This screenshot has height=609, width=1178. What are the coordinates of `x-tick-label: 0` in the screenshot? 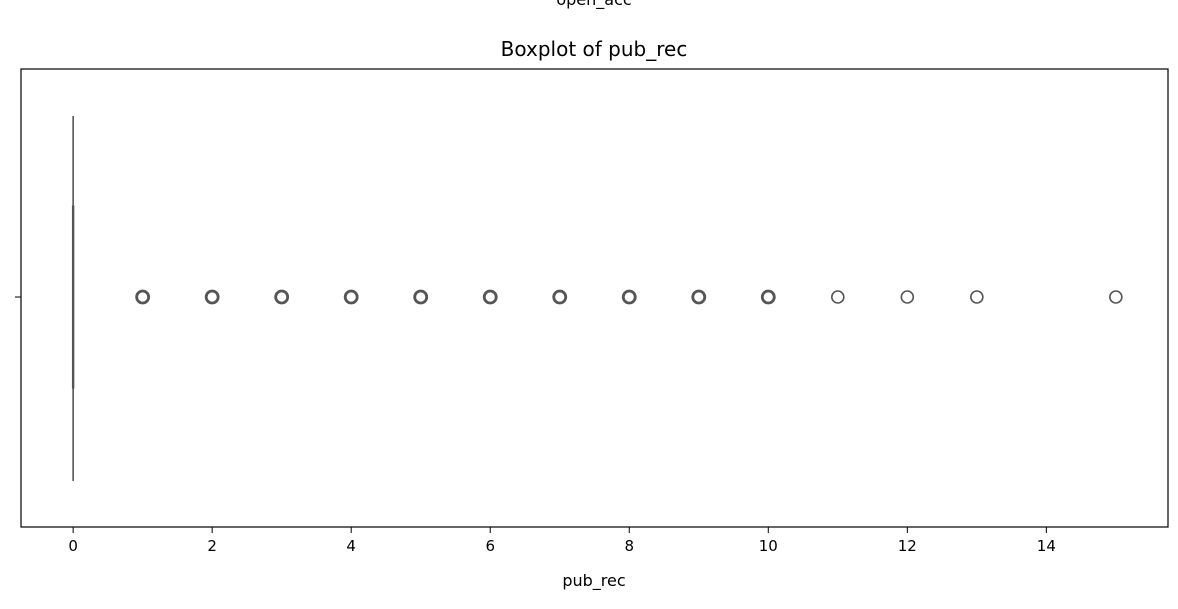 It's located at (73, 546).